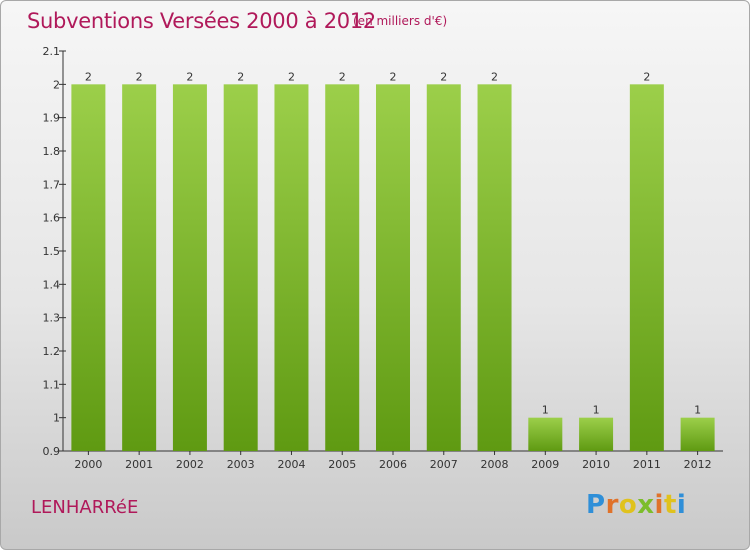  I want to click on bar-2003, so click(240, 267).